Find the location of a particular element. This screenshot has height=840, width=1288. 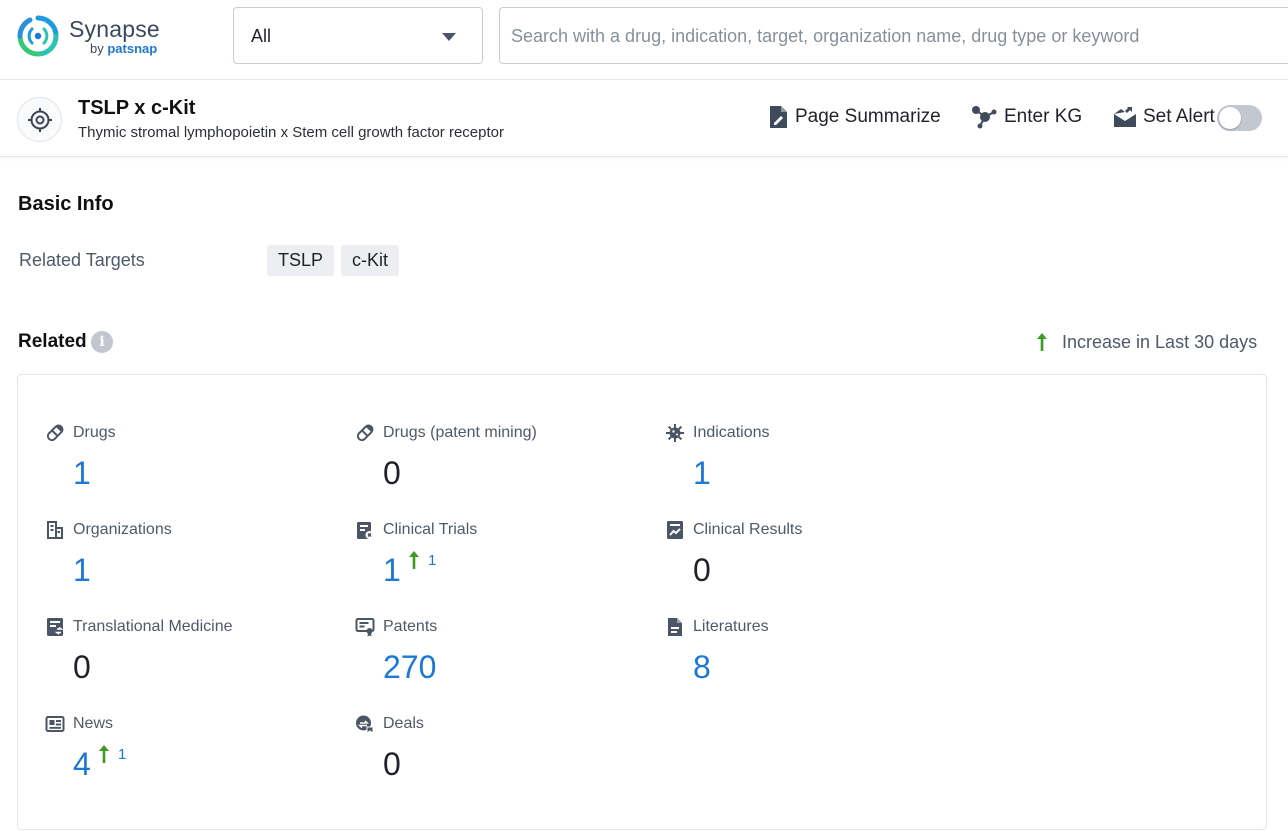

logo-brand: patsnap is located at coordinates (132, 48).